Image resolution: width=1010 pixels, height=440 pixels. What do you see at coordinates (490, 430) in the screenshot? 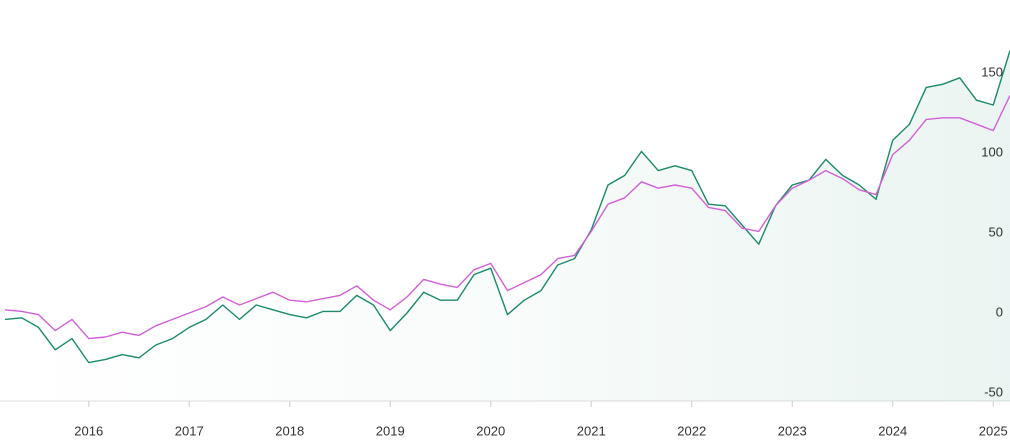
I see `x-tick-label: 2020` at bounding box center [490, 430].